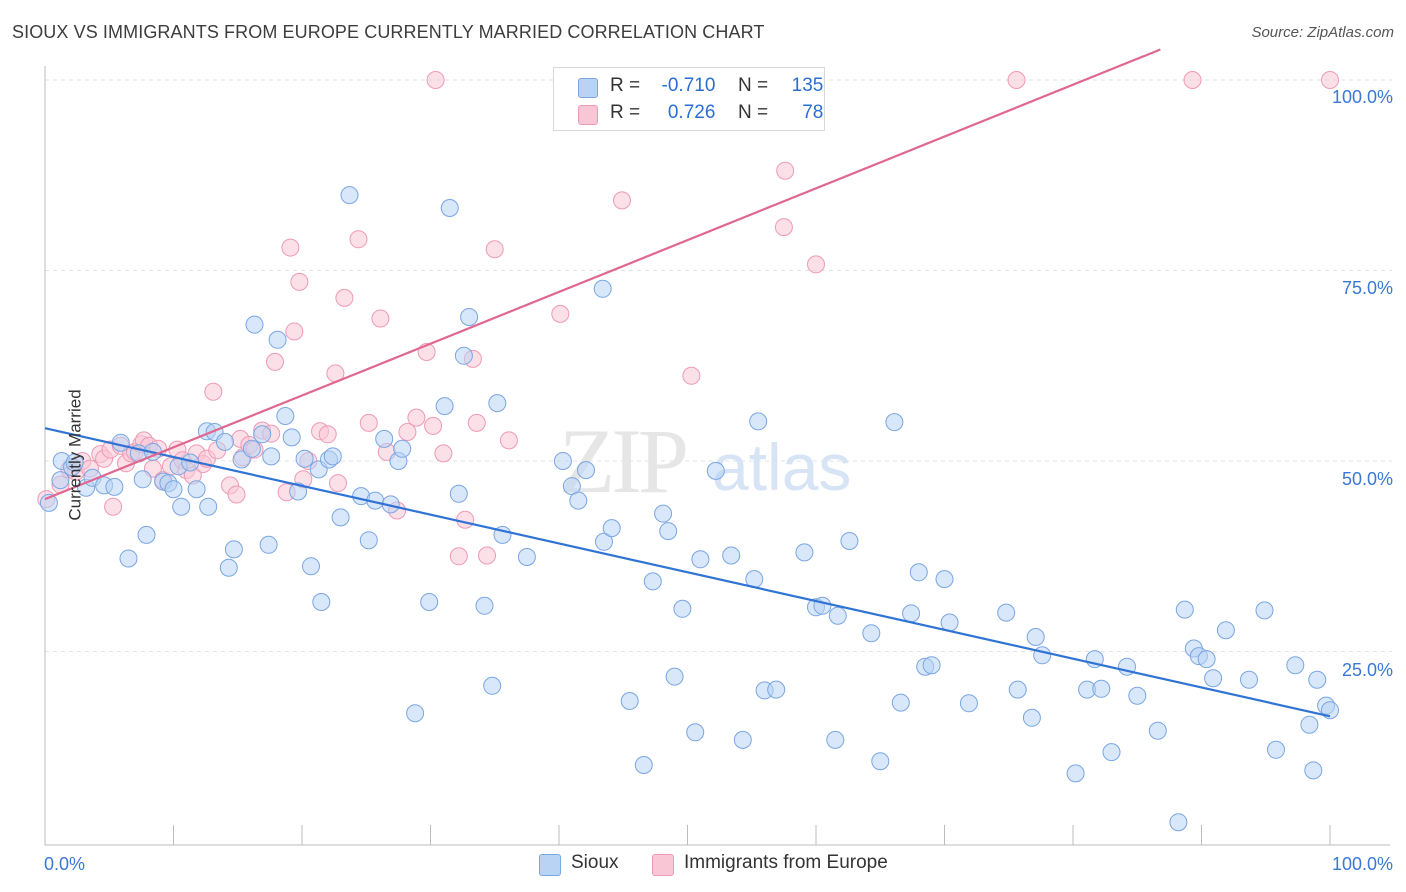 The height and width of the screenshot is (892, 1406). What do you see at coordinates (705, 461) in the screenshot?
I see `watermark: ZIP atlas` at bounding box center [705, 461].